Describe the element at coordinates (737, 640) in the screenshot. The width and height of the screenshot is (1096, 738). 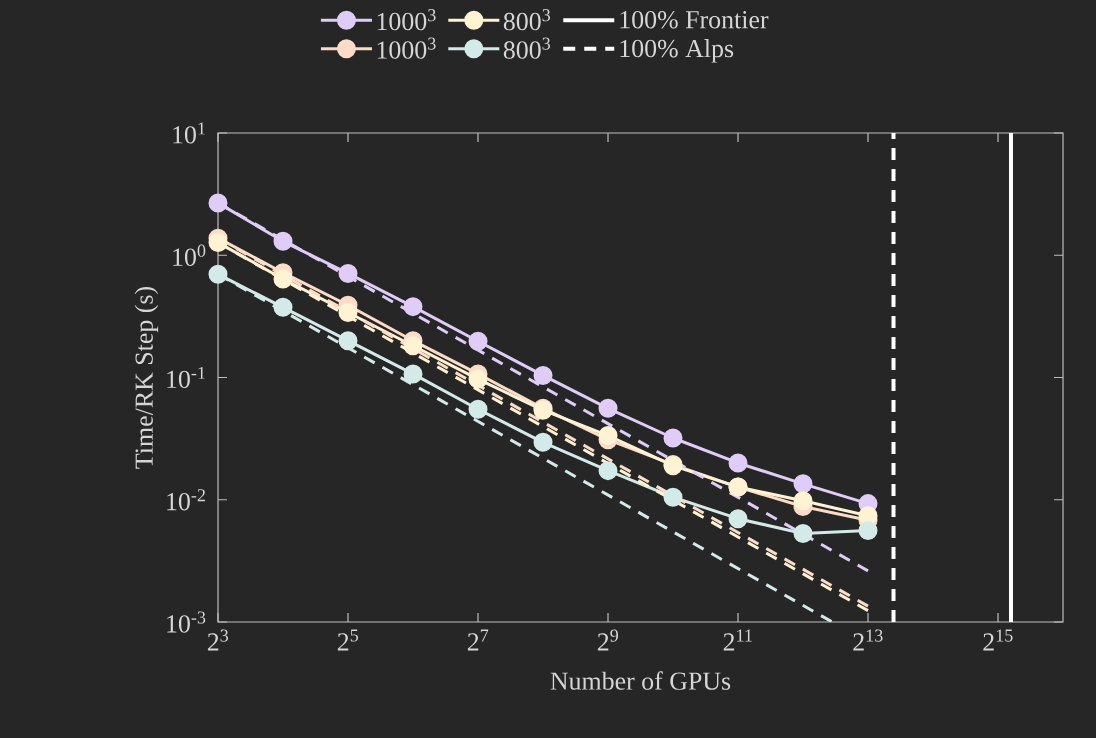
I see `x-tick-label: 2$^{11}$` at that location.